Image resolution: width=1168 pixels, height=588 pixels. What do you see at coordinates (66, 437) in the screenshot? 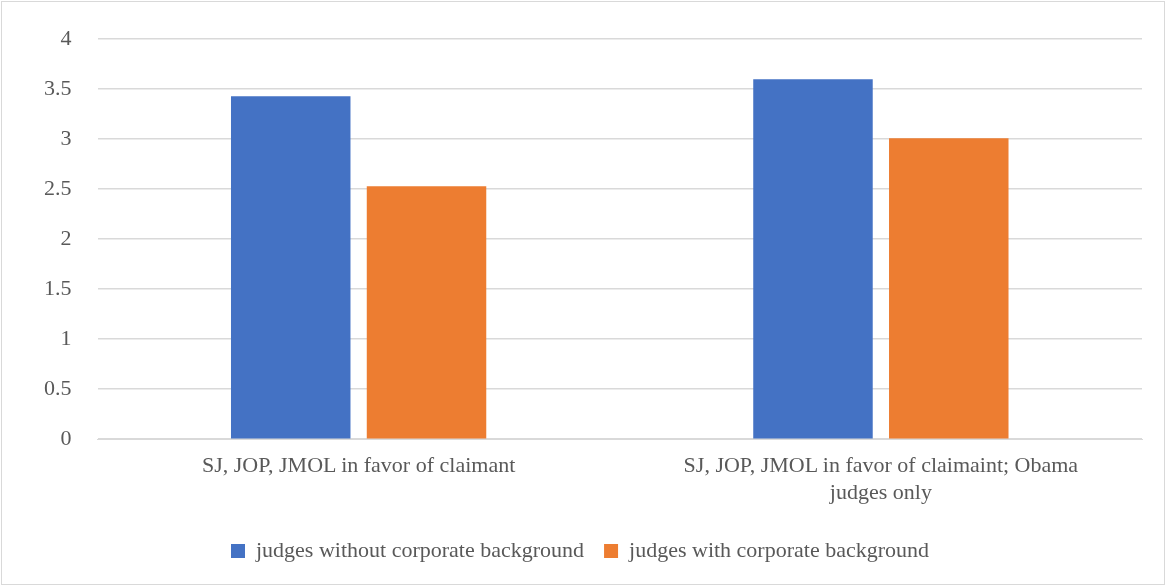
I see `y-tick-label: 0` at bounding box center [66, 437].